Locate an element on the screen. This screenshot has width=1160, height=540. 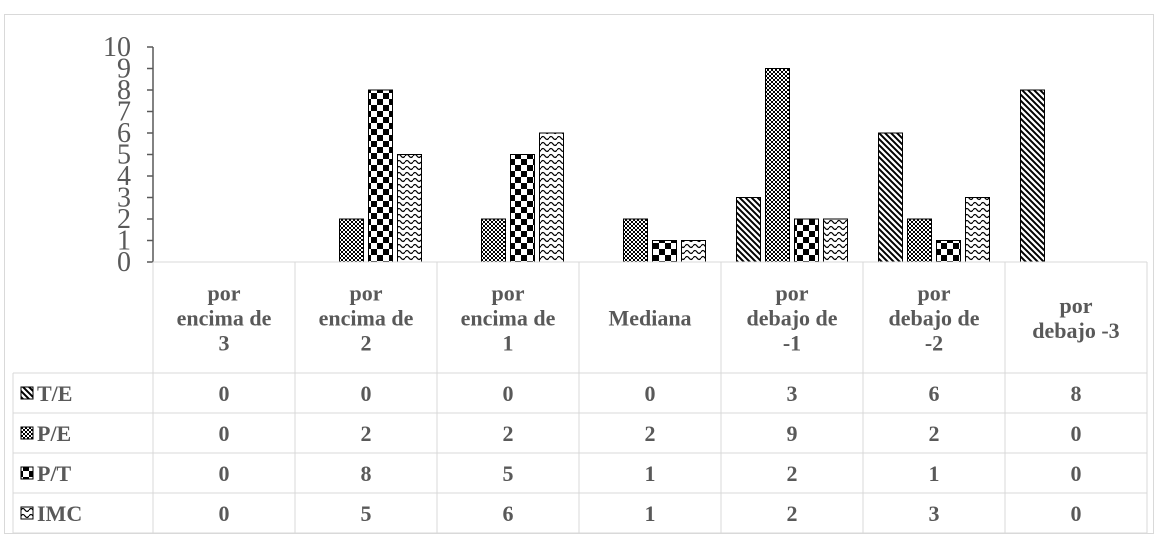
y-tick-label: 9 is located at coordinates (124, 69).